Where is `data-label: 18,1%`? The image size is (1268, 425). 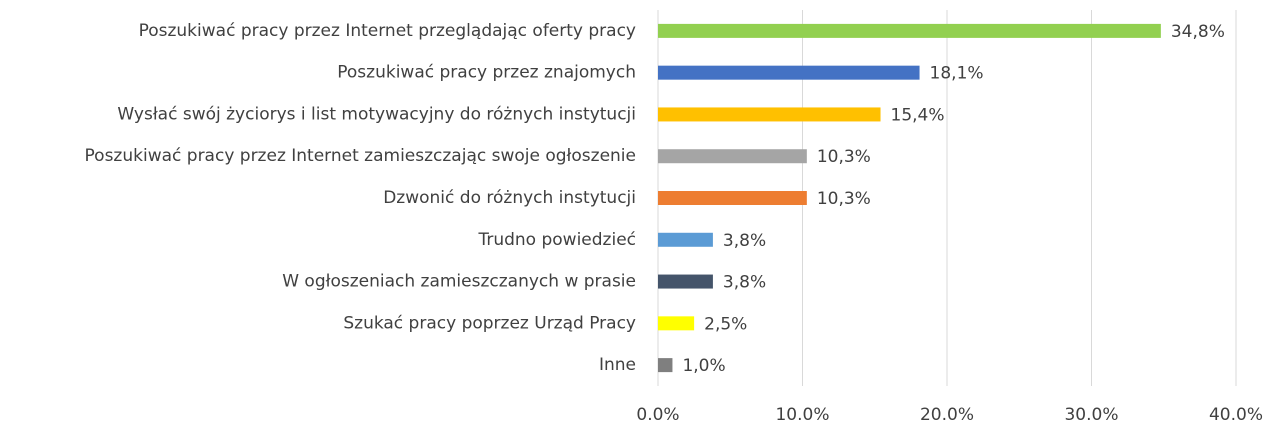
data-label: 18,1% is located at coordinates (957, 74).